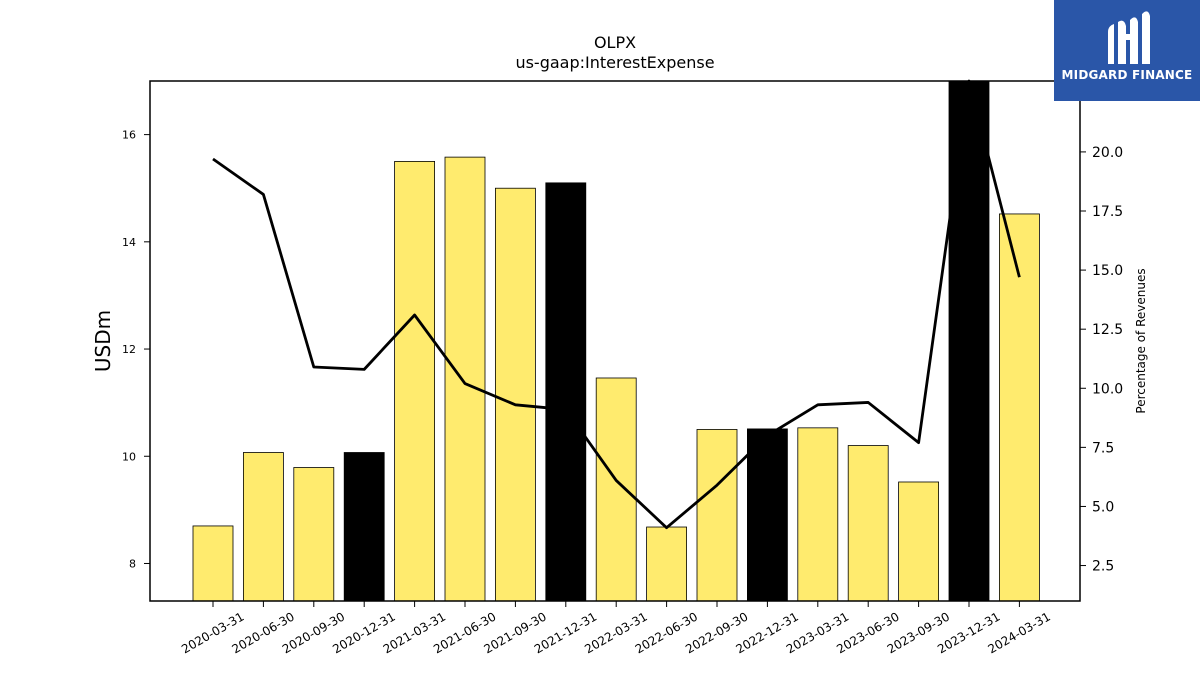 The width and height of the screenshot is (1200, 675). Describe the element at coordinates (615, 42) in the screenshot. I see `chart-title: OLPX` at that location.